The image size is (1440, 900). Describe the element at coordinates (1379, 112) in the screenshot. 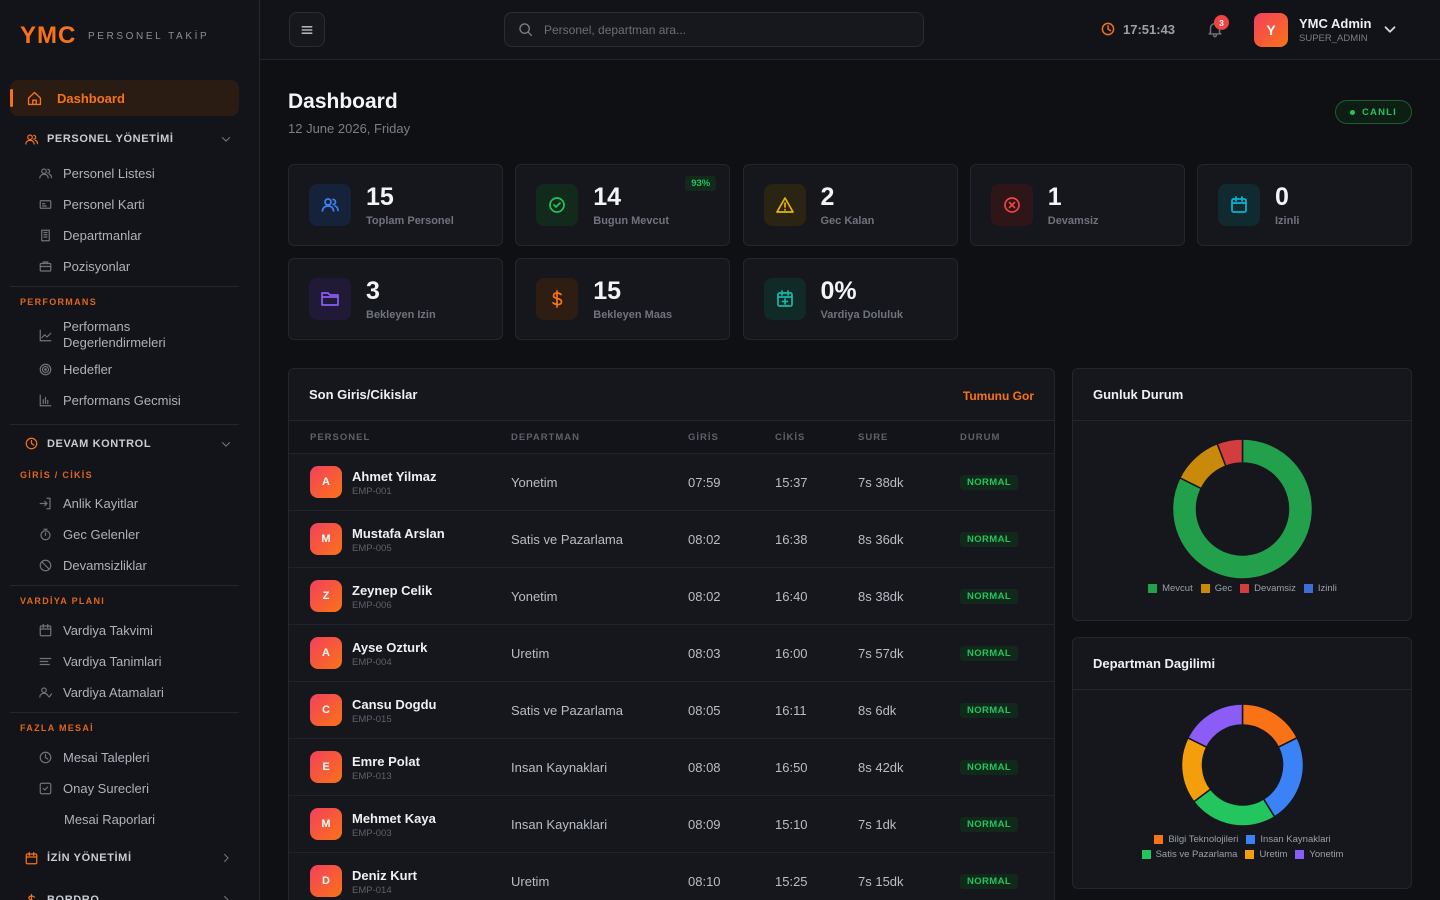

I see `live-label: CANLI` at that location.